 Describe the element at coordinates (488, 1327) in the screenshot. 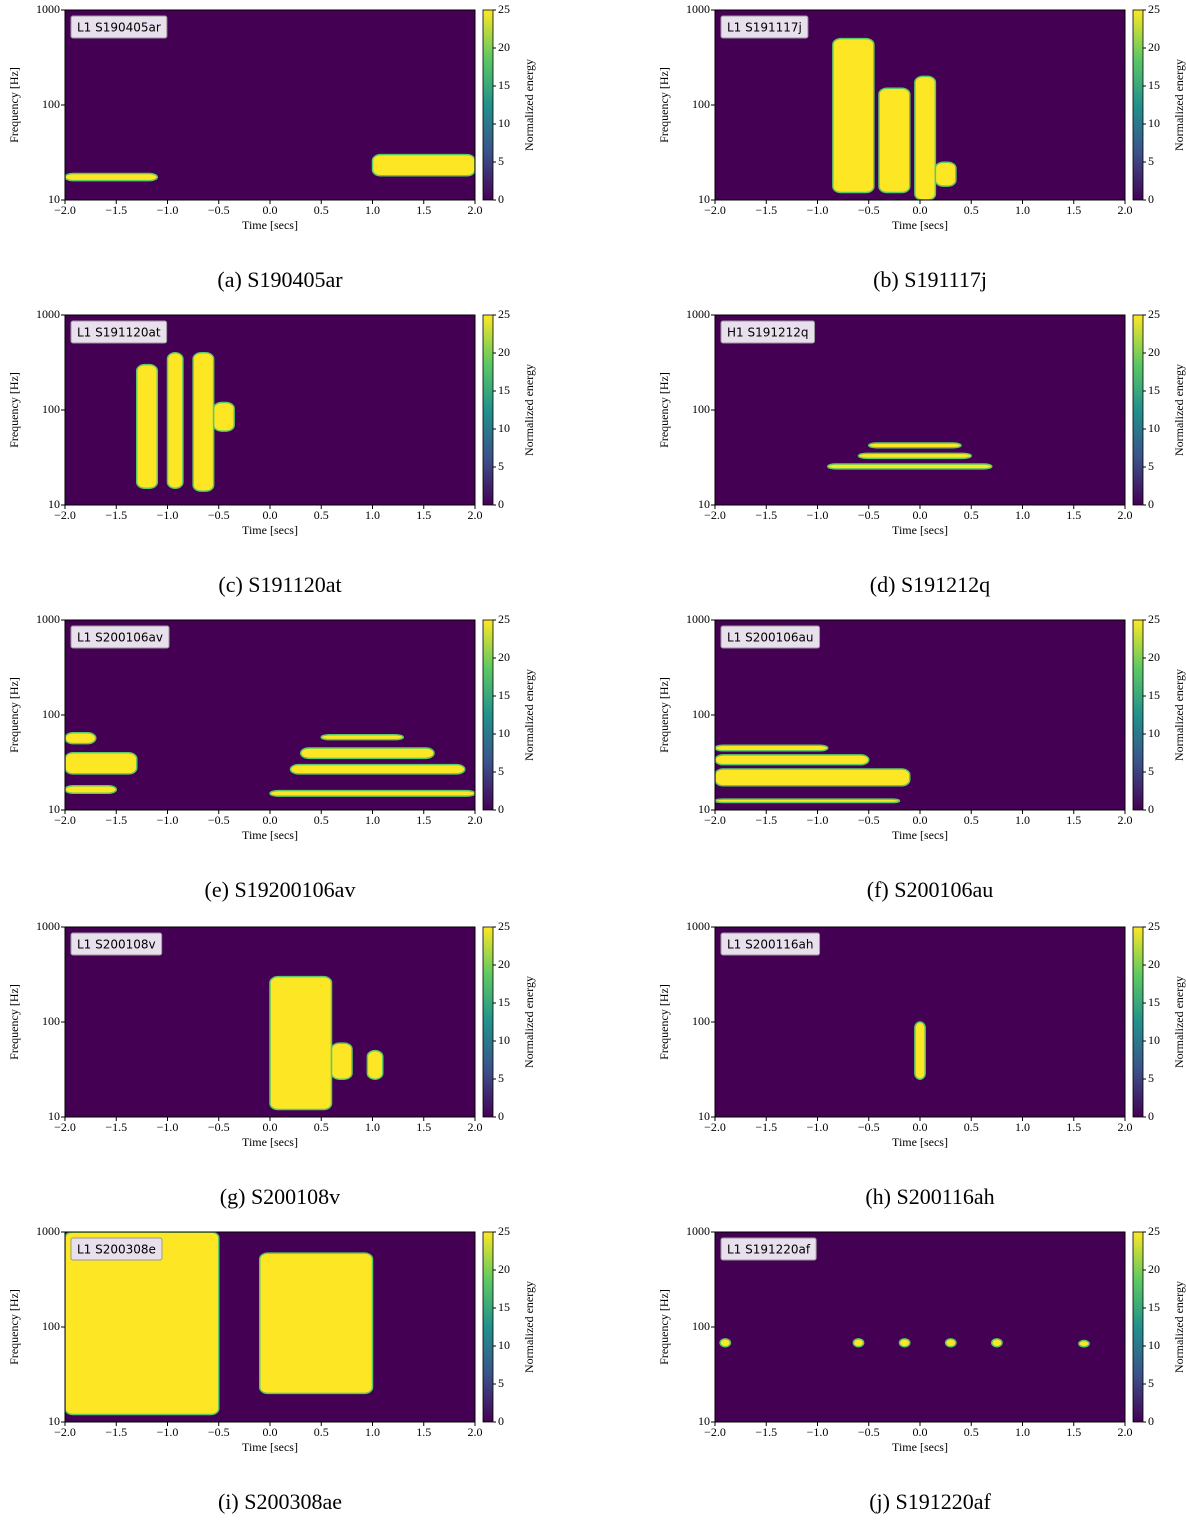

I see `colorbar` at that location.